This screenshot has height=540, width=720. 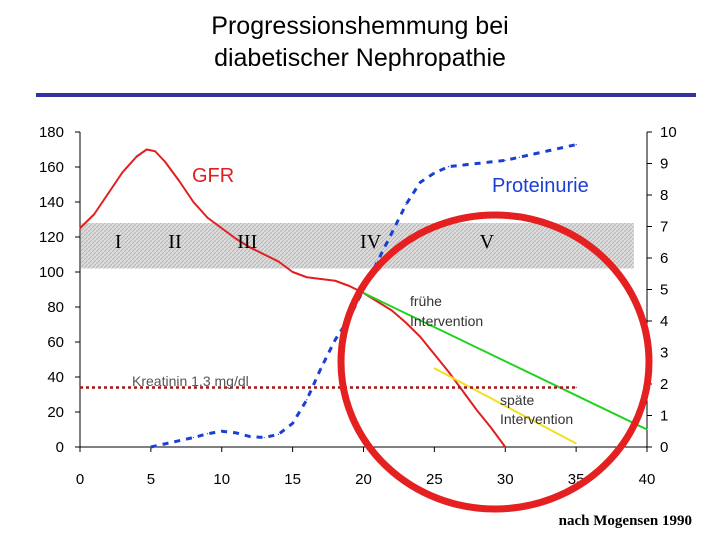 What do you see at coordinates (60, 447) in the screenshot?
I see `y-left-tick-label: 0` at bounding box center [60, 447].